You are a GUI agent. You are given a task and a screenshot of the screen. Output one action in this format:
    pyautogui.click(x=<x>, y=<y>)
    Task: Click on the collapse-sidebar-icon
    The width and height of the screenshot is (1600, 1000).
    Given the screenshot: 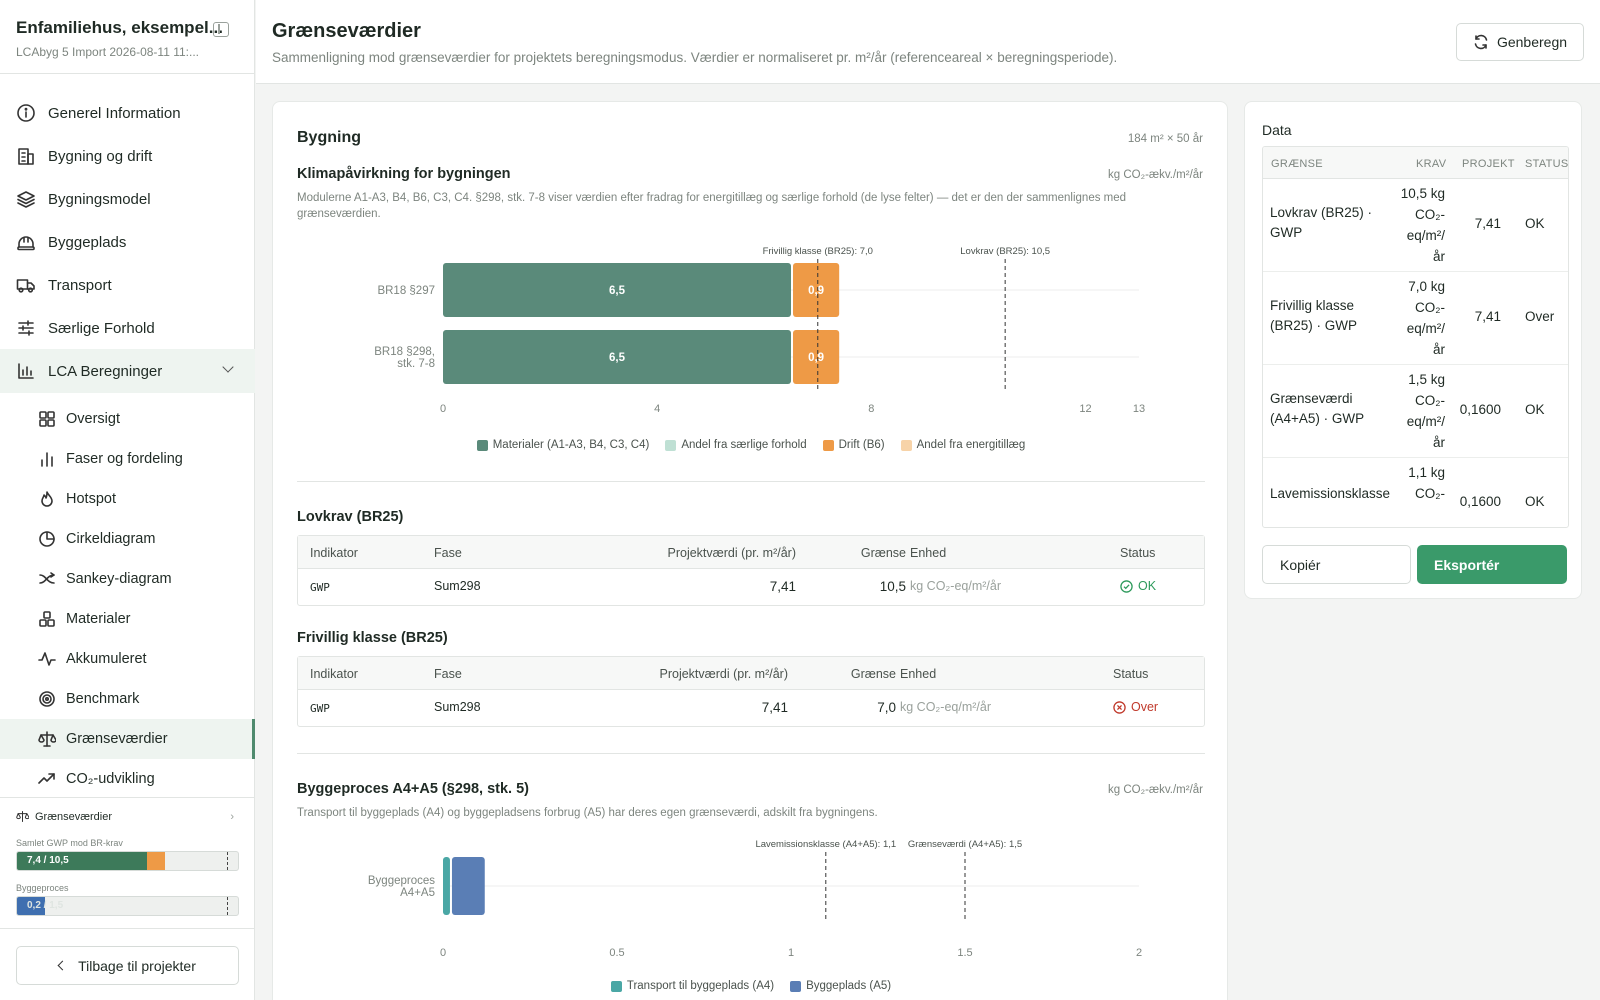 What is the action you would take?
    pyautogui.click(x=221, y=29)
    